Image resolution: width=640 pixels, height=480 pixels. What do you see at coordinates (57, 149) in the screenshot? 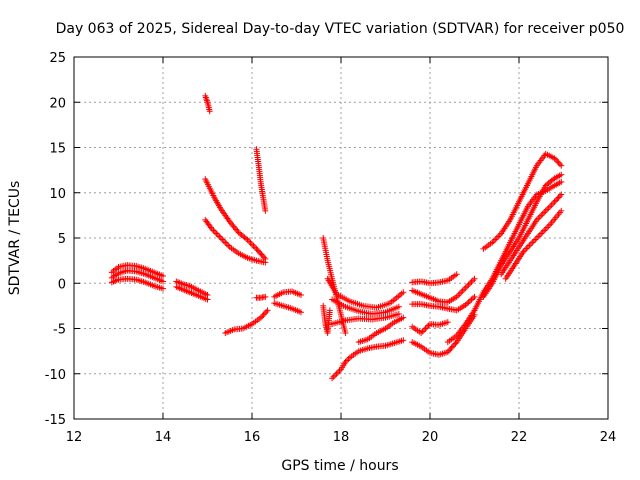
I see `y-tick-label: 15` at bounding box center [57, 149].